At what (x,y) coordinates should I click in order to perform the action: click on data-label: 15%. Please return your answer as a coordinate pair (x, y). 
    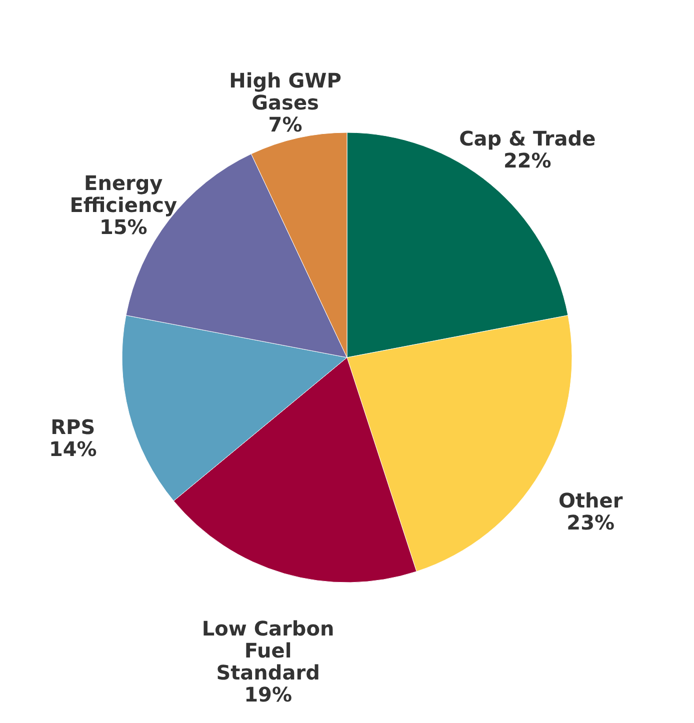
    Looking at the image, I should click on (123, 227).